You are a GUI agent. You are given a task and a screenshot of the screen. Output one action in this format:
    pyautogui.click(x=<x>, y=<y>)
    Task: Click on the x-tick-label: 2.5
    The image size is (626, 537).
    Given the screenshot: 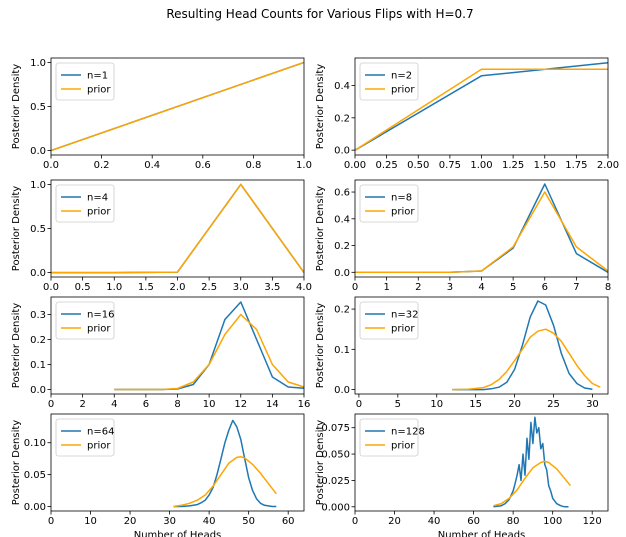 What is the action you would take?
    pyautogui.click(x=209, y=287)
    